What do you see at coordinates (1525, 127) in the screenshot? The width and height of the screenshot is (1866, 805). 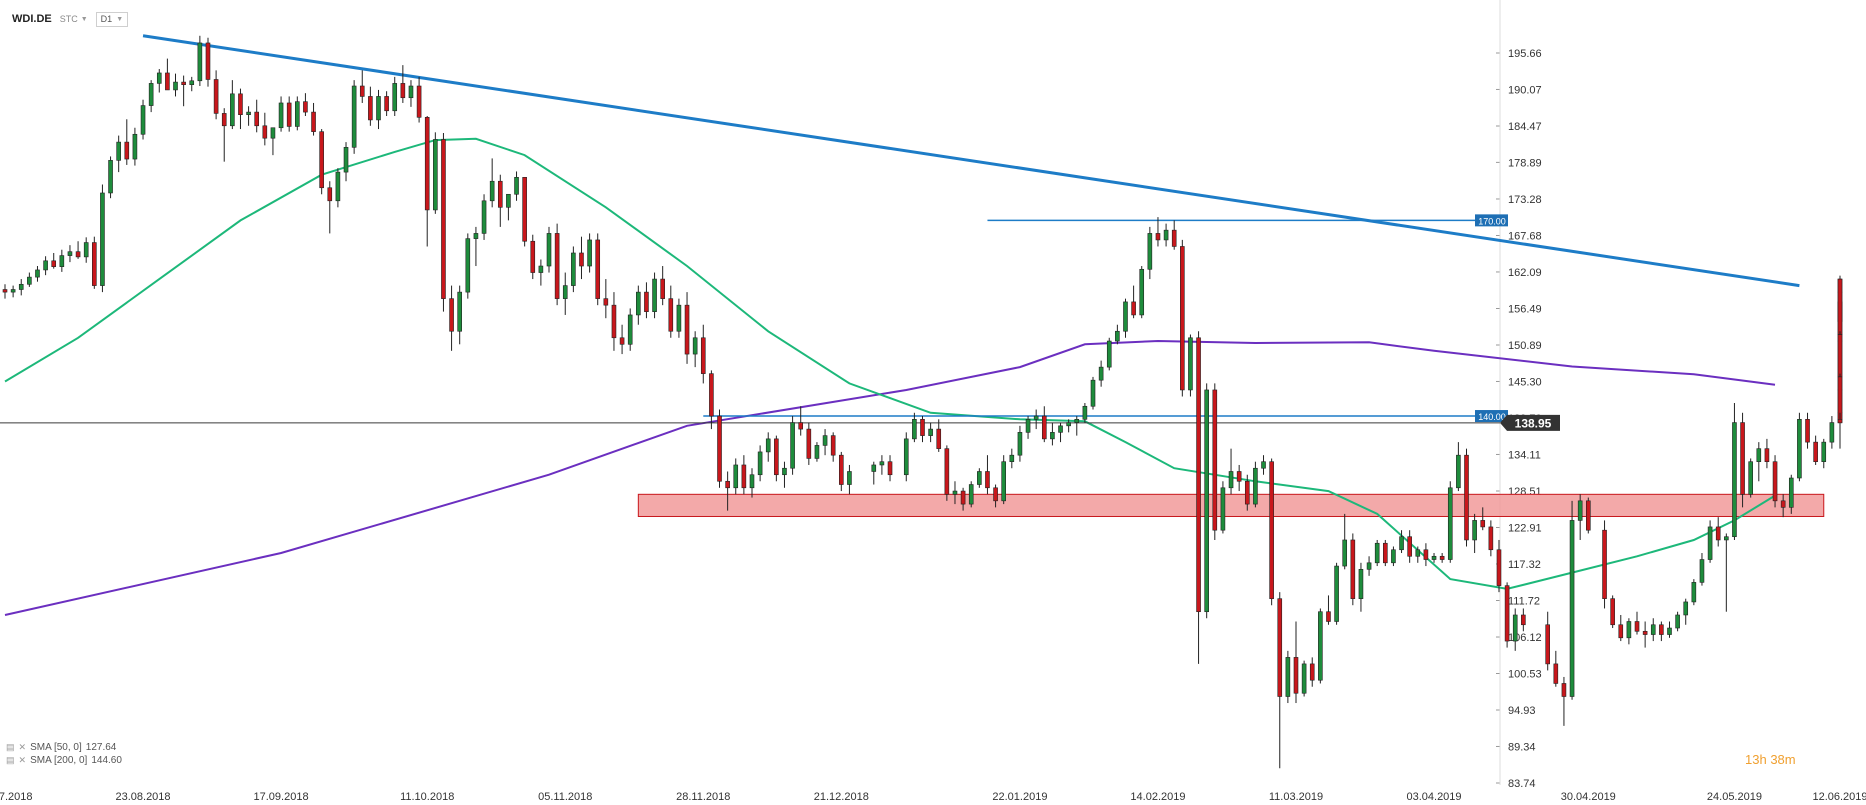 I see `y-tick-label: 184.47` at bounding box center [1525, 127].